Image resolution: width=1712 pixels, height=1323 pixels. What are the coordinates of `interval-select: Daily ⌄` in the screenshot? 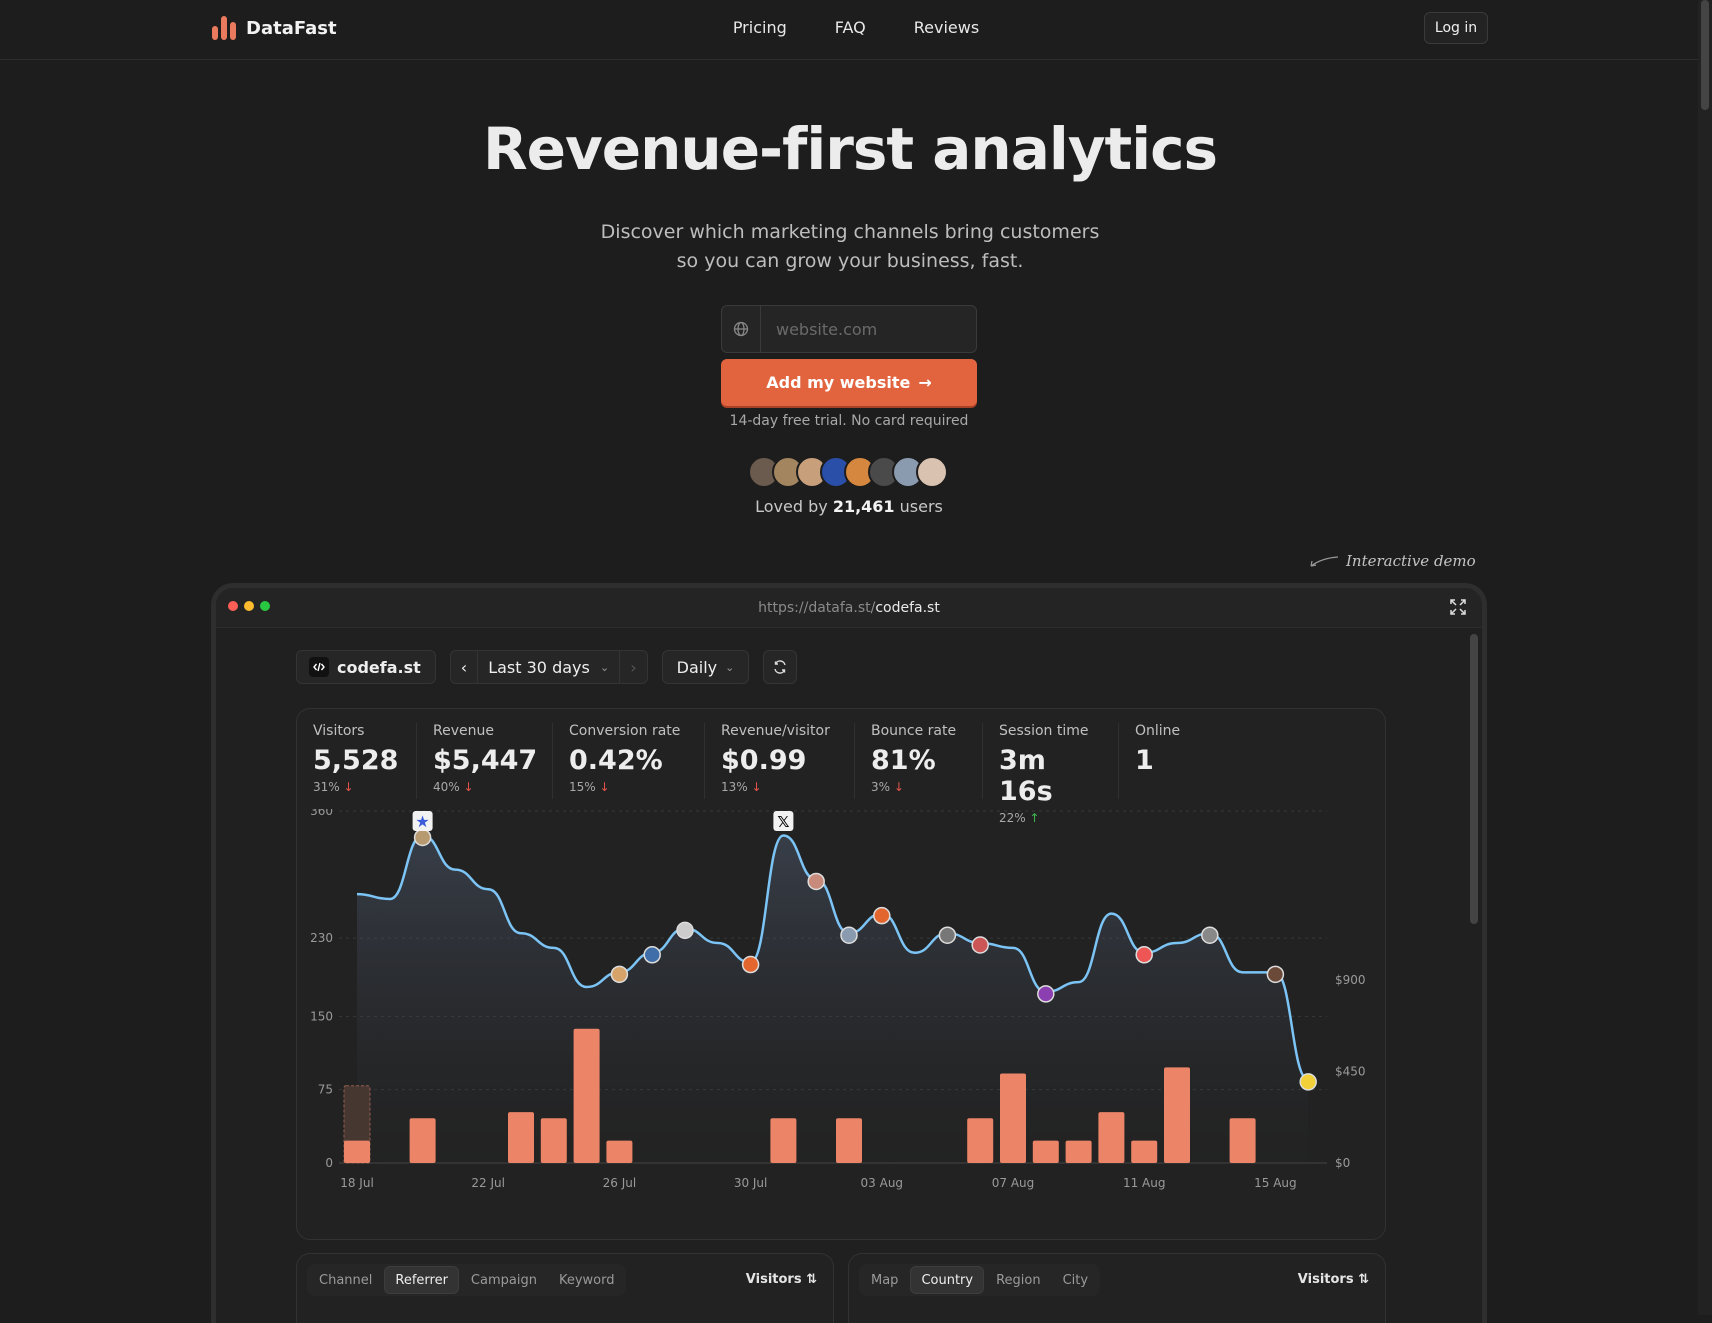 It's located at (705, 667).